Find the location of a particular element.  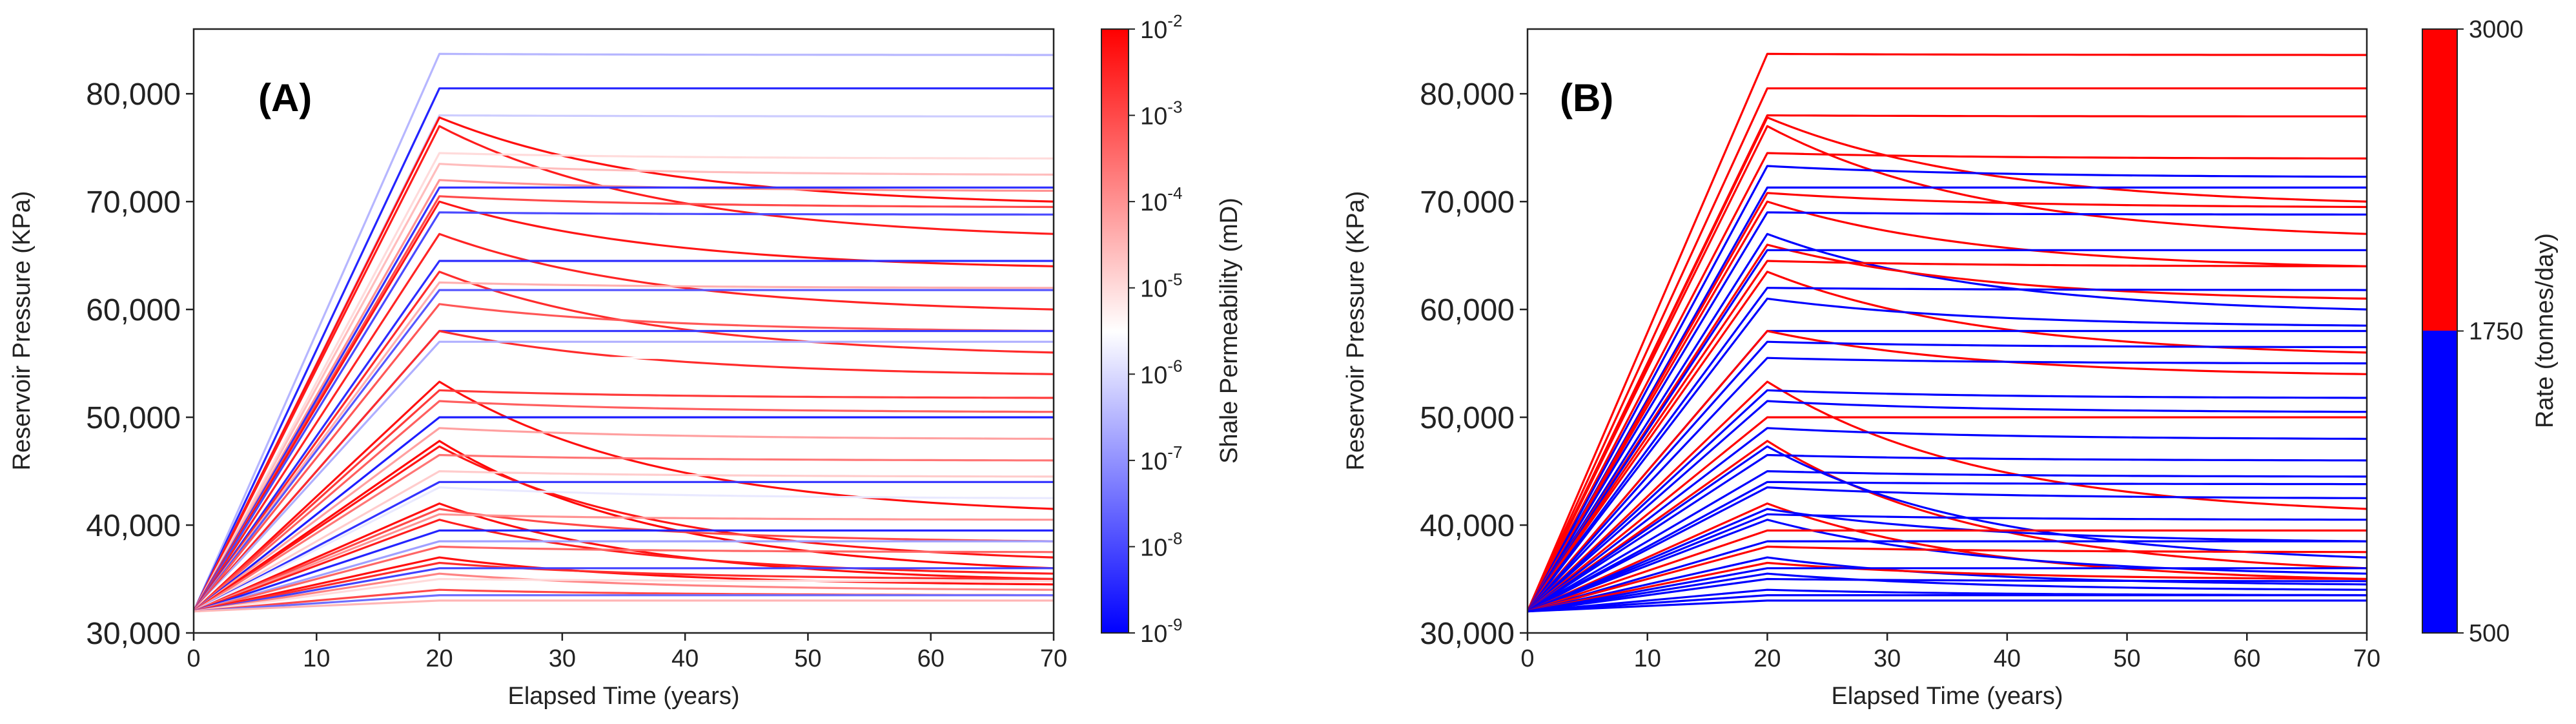

y-tick-label: 60,000 is located at coordinates (133, 310).